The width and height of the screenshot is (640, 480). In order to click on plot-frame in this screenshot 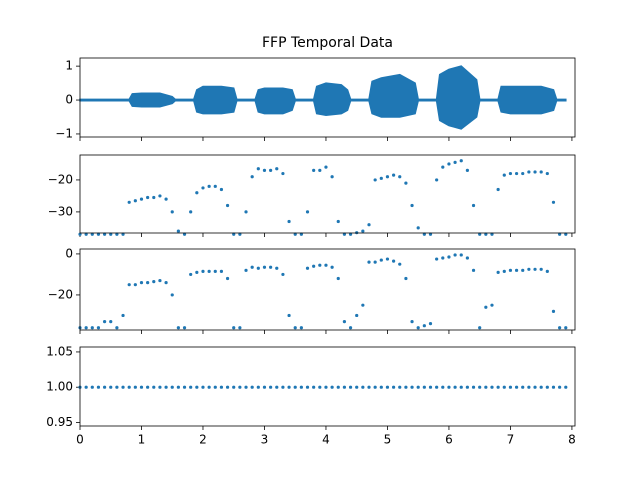, I will do `click(327, 194)`.